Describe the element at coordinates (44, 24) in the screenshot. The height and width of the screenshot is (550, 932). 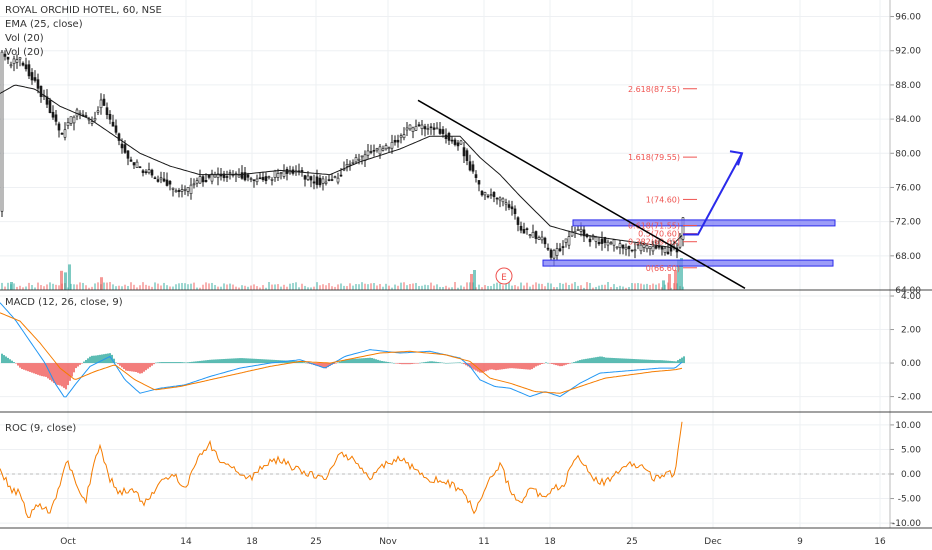
I see `ema-legend: EMA (25, close)` at that location.